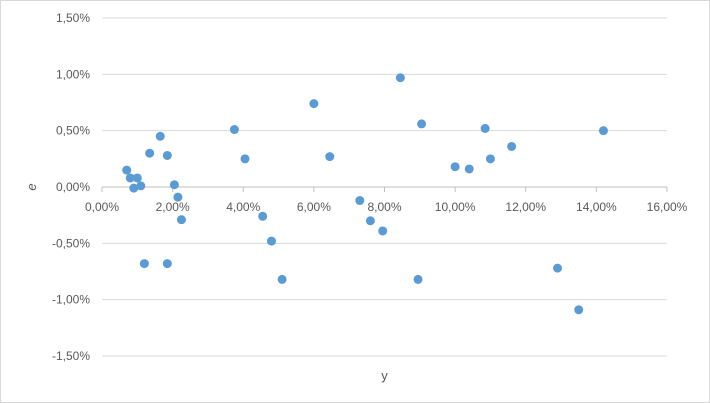 The height and width of the screenshot is (403, 710). Describe the element at coordinates (667, 207) in the screenshot. I see `x-tick-label: 16,00%` at that location.